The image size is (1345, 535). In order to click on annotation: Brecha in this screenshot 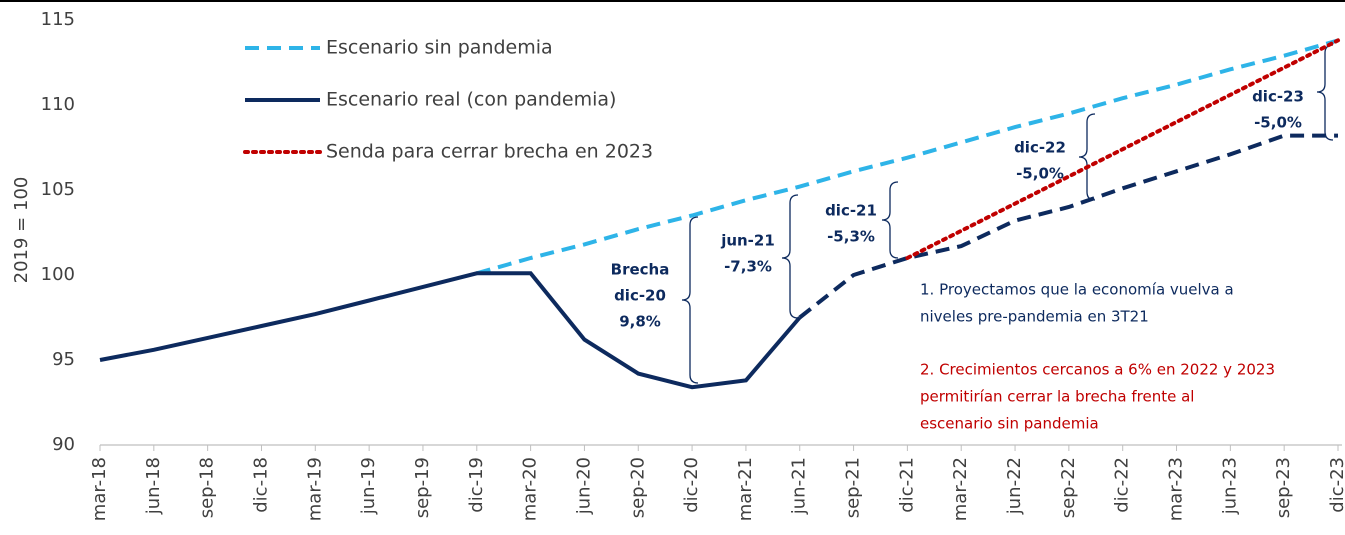, I will do `click(640, 270)`.